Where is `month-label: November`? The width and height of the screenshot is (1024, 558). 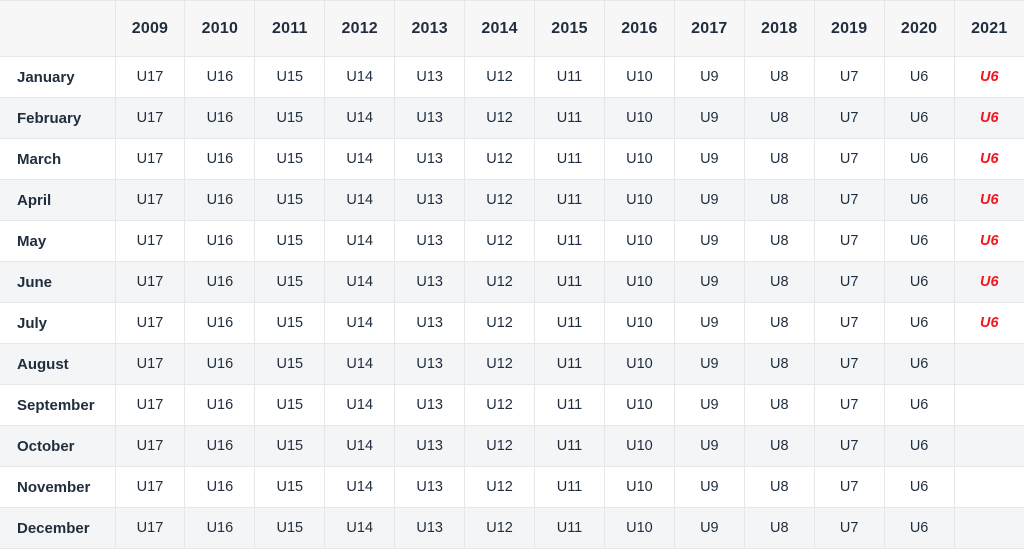
month-label: November is located at coordinates (58, 487).